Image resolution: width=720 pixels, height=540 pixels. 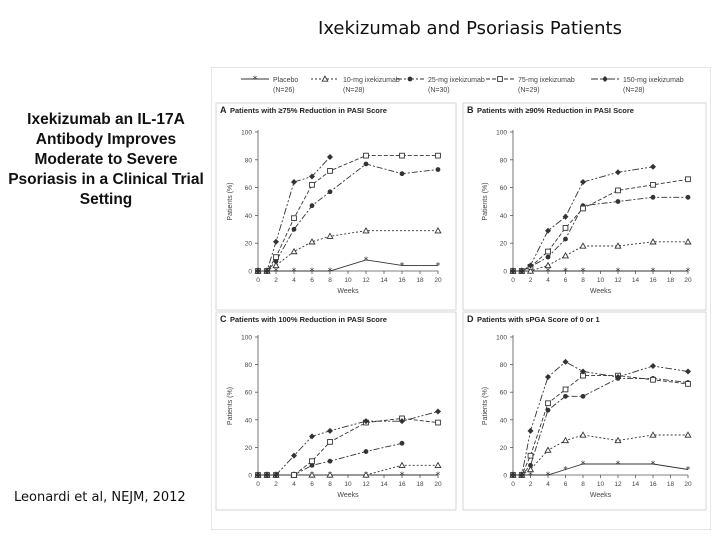 What do you see at coordinates (223, 110) in the screenshot?
I see `panel-letter: A` at bounding box center [223, 110].